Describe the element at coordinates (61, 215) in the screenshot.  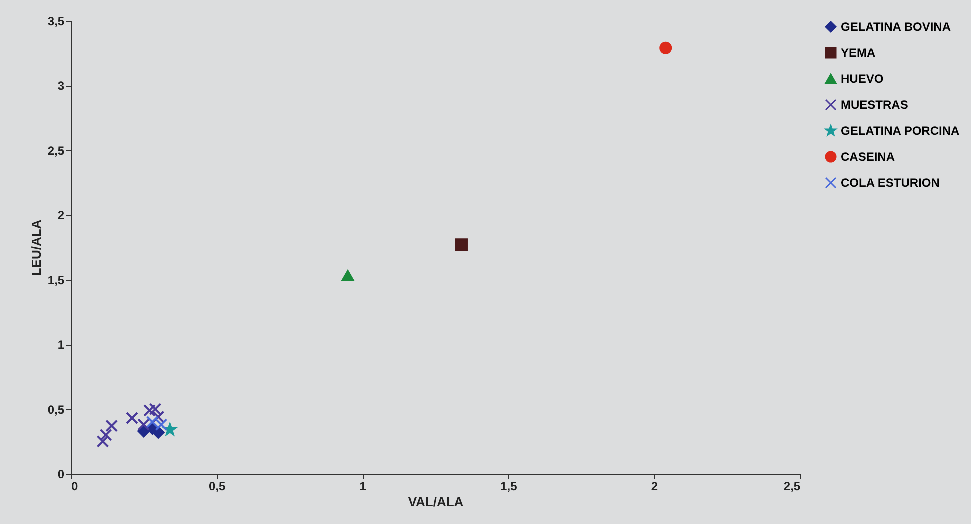
I see `y-tick-label: 2` at that location.